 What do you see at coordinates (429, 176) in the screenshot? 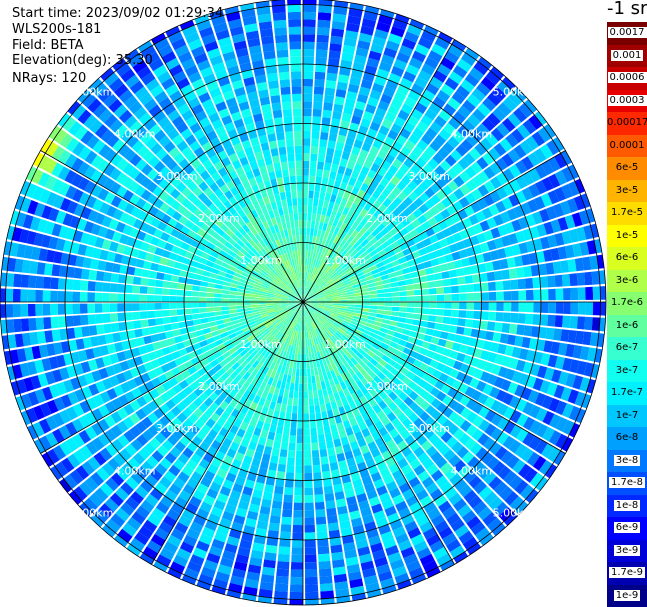
I see `range-ring-label: 3.00km` at bounding box center [429, 176].